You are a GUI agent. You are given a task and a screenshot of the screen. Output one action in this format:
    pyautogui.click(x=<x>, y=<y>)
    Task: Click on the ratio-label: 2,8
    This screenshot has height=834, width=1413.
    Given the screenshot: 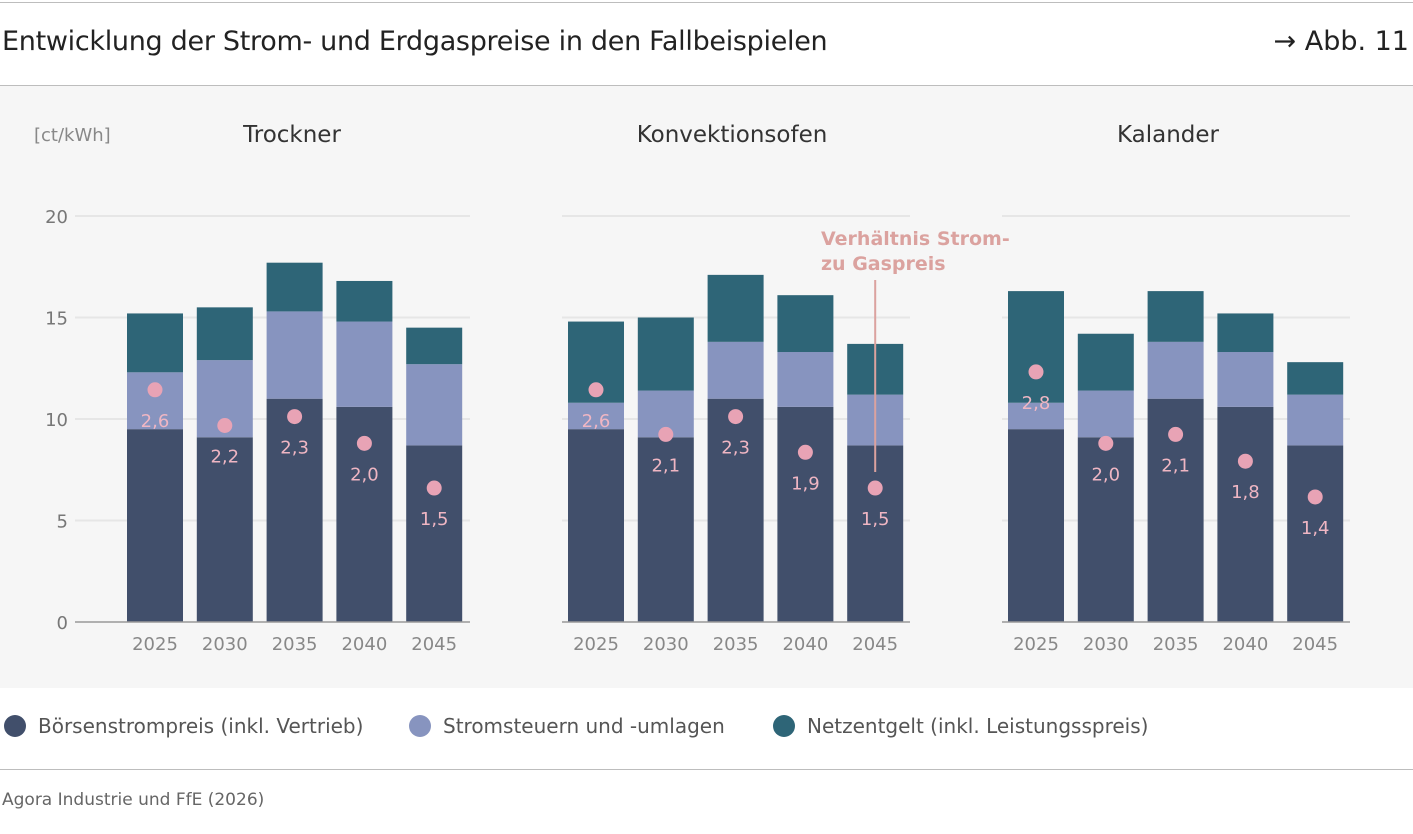 What is the action you would take?
    pyautogui.click(x=1036, y=403)
    